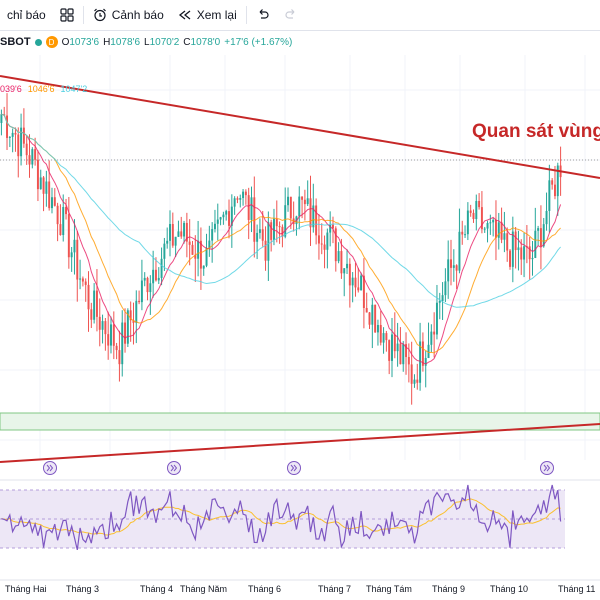 This screenshot has height=600, width=600. I want to click on symbol-name: SBOT, so click(15, 42).